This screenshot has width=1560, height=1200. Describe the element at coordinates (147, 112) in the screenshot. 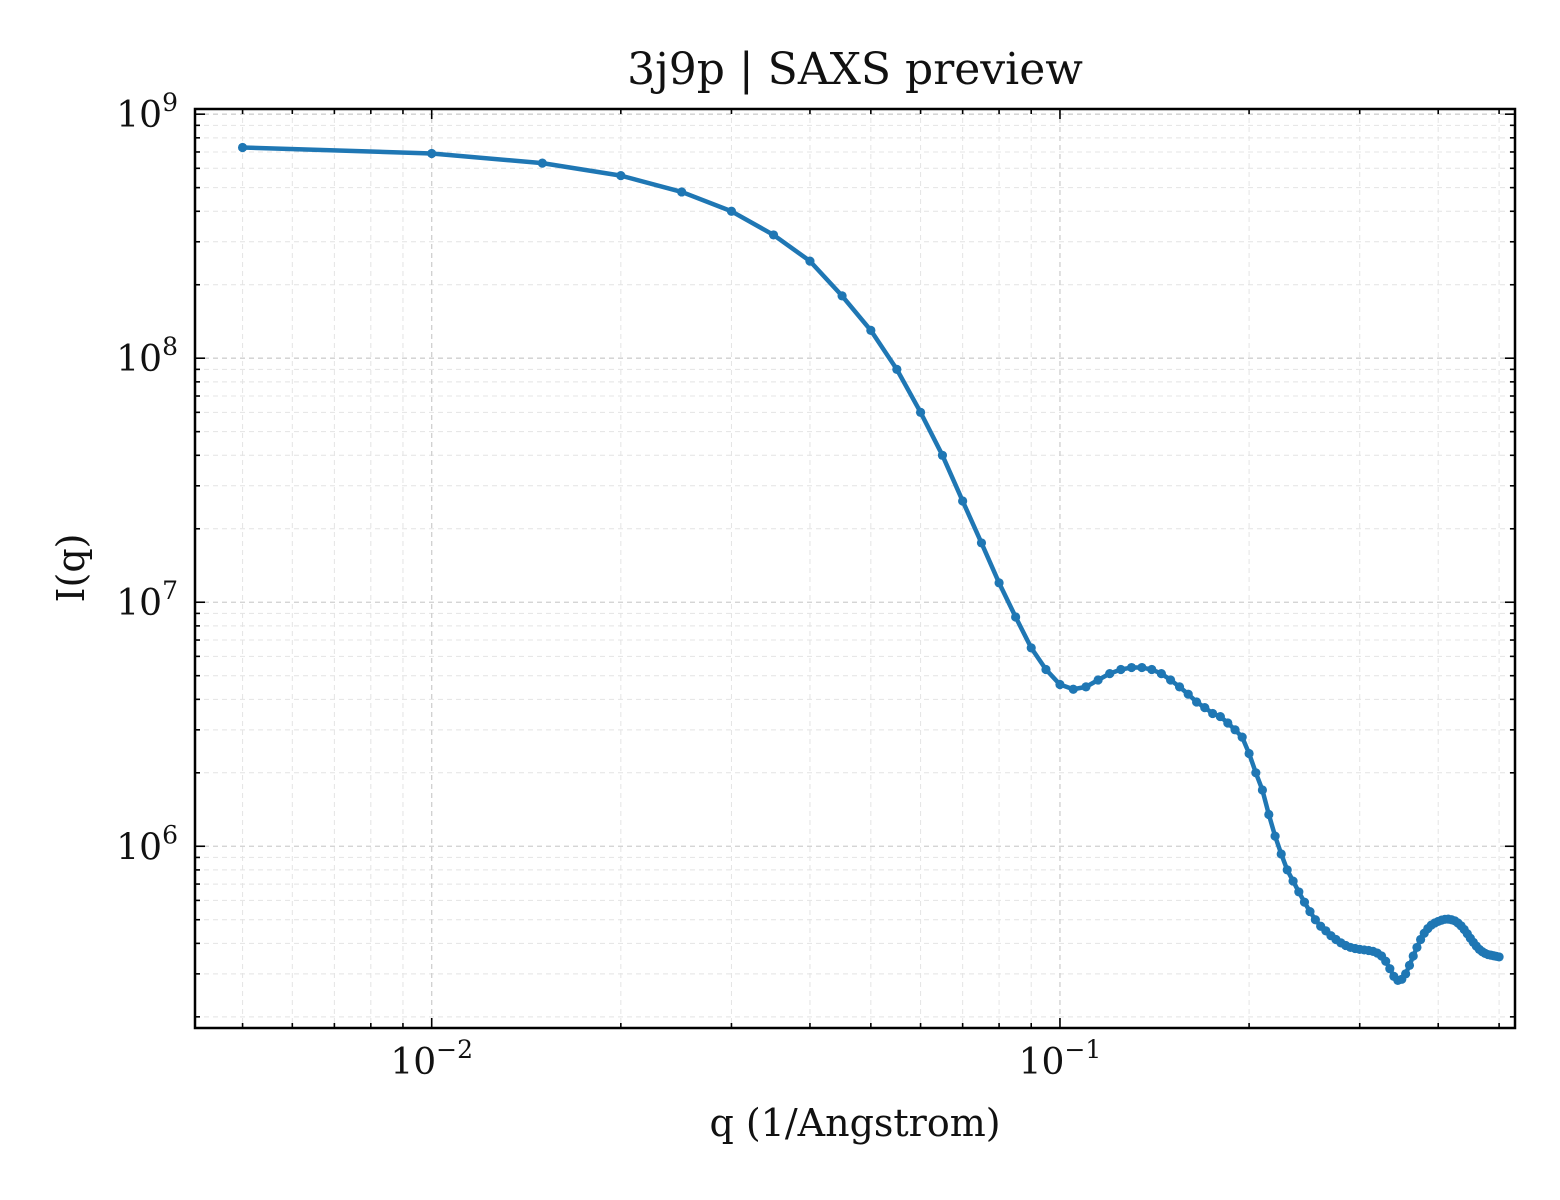

I see `y-tick-label: 10⁹` at that location.